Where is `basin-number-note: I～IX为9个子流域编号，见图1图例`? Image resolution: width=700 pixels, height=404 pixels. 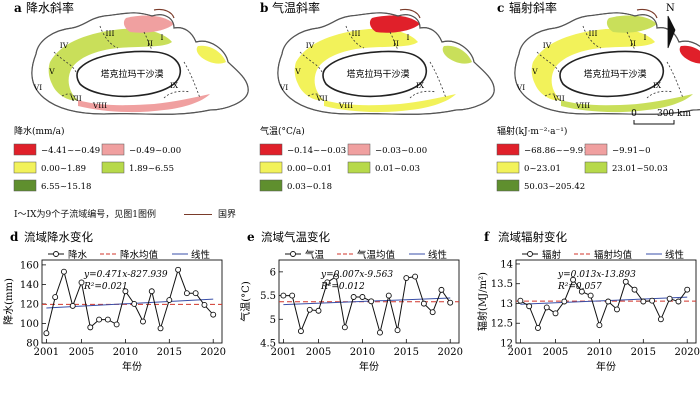 basin-number-note: I～IX为9个子流域编号，见图1图例 is located at coordinates (85, 215).